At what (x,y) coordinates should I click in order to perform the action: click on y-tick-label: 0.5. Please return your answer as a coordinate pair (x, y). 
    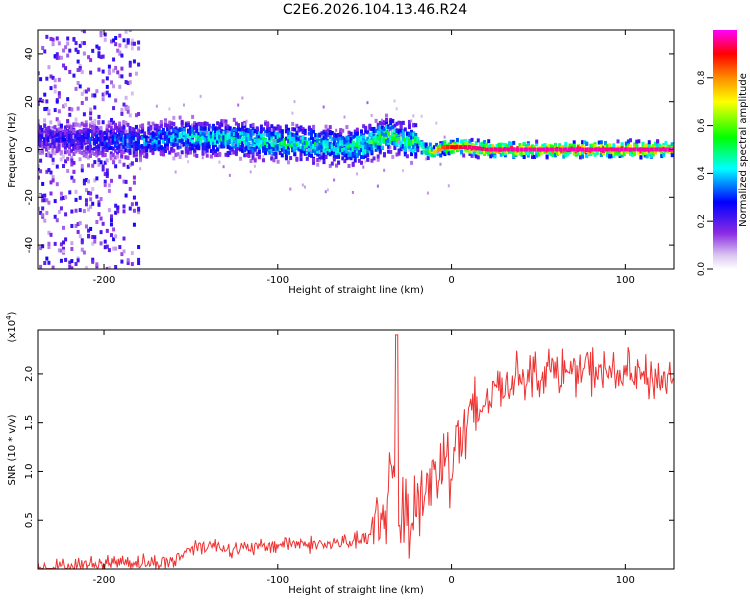
    Looking at the image, I should click on (29, 520).